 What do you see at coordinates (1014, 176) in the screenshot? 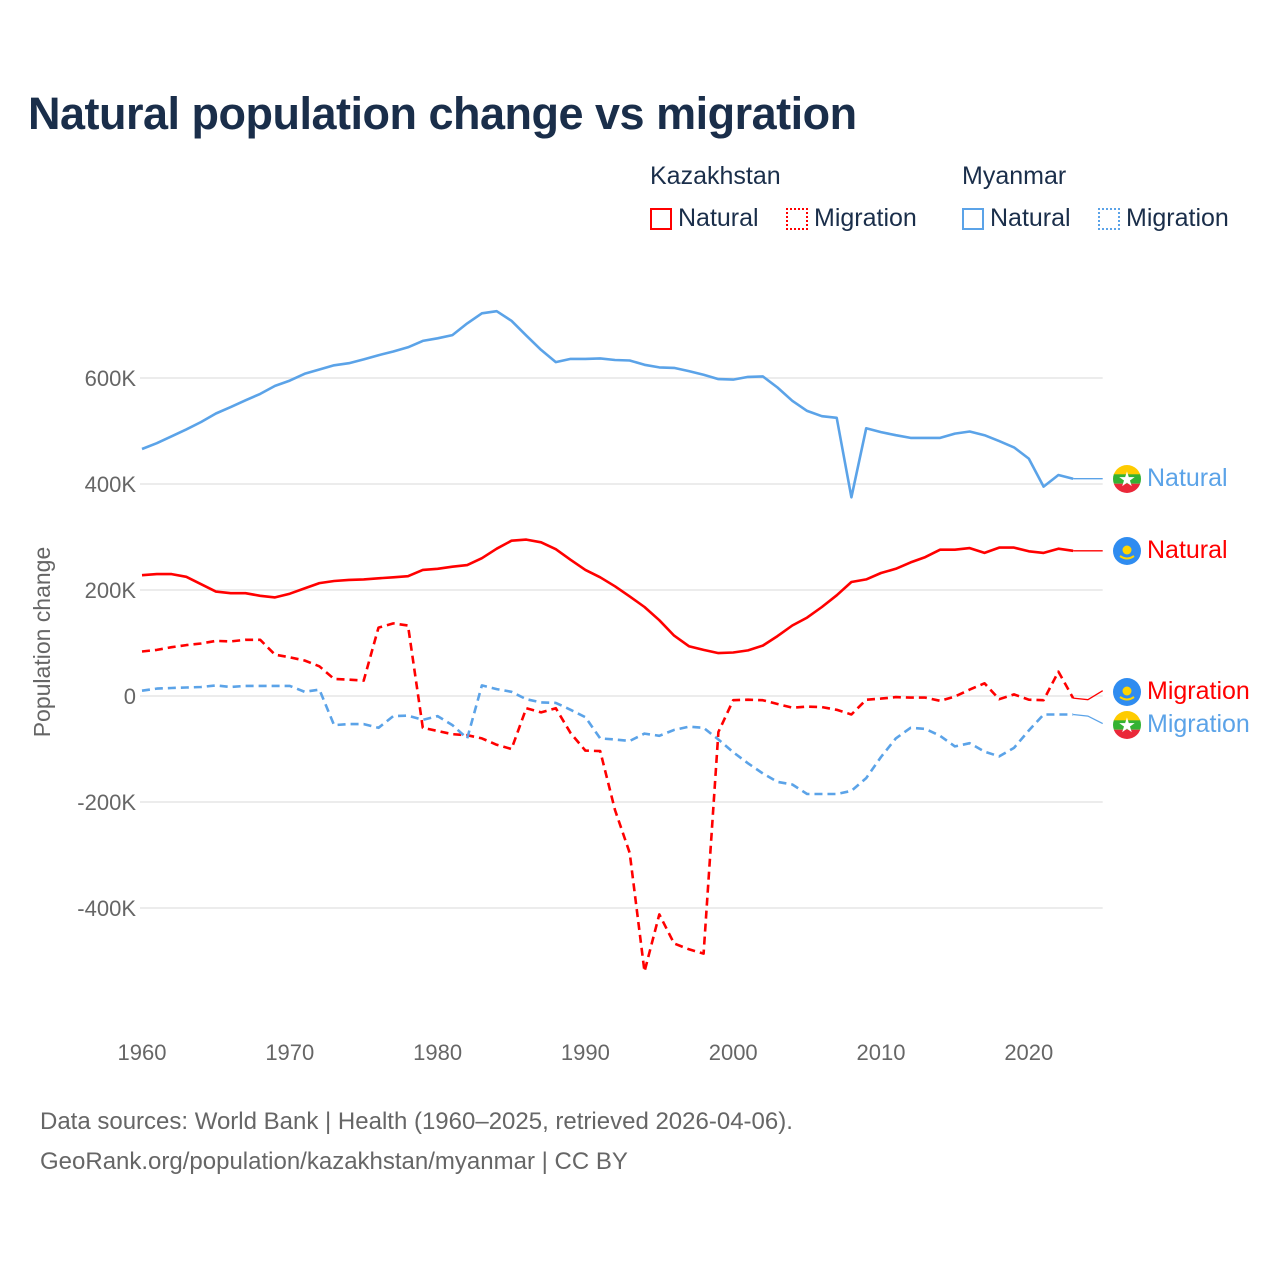
I see `legend-group-myanmar: Myanmar` at bounding box center [1014, 176].